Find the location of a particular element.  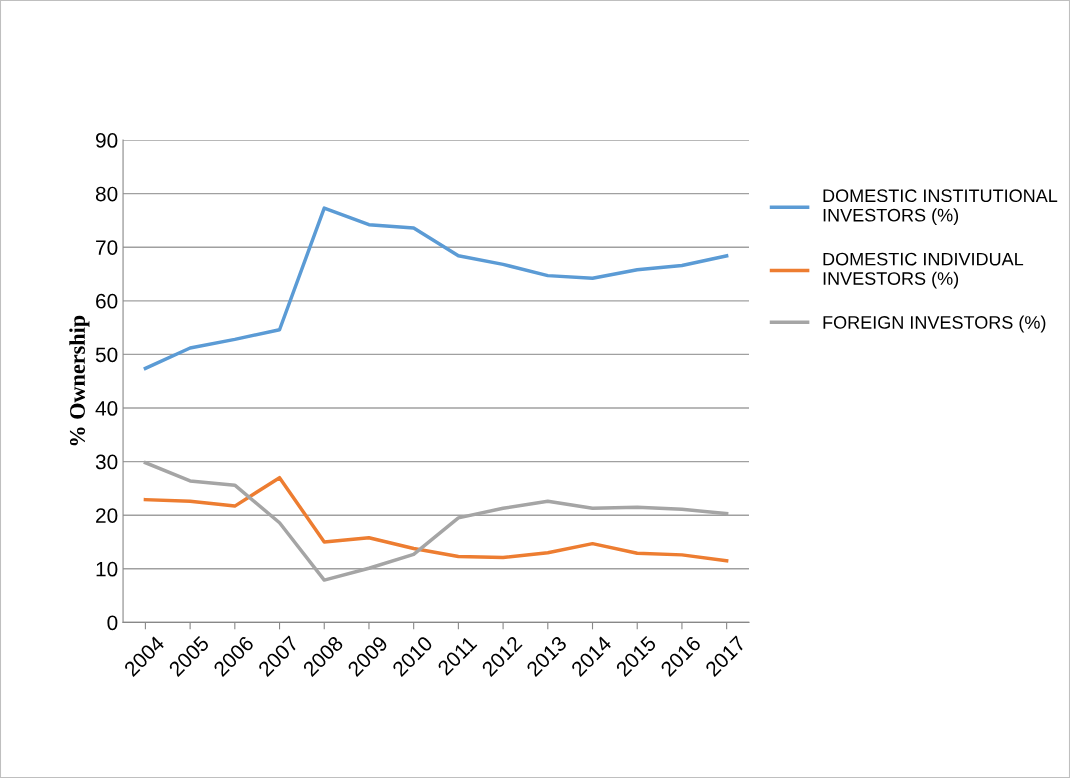

y-tick-label: 80 is located at coordinates (106, 194).